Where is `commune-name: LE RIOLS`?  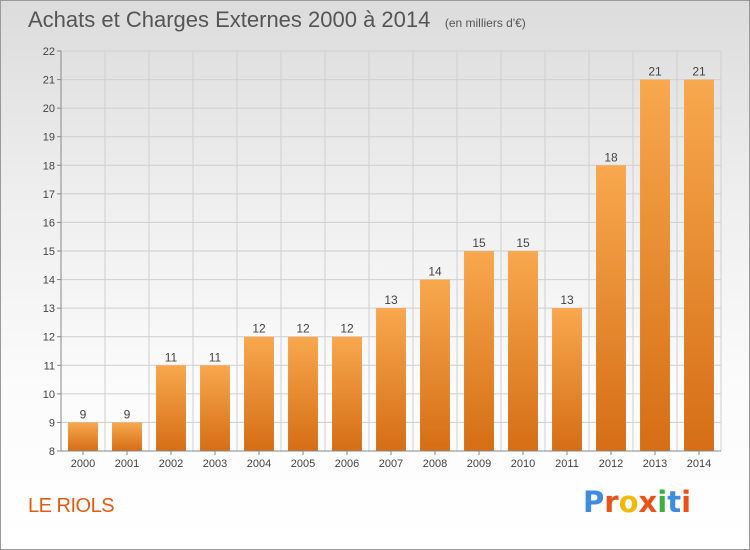 commune-name: LE RIOLS is located at coordinates (71, 506).